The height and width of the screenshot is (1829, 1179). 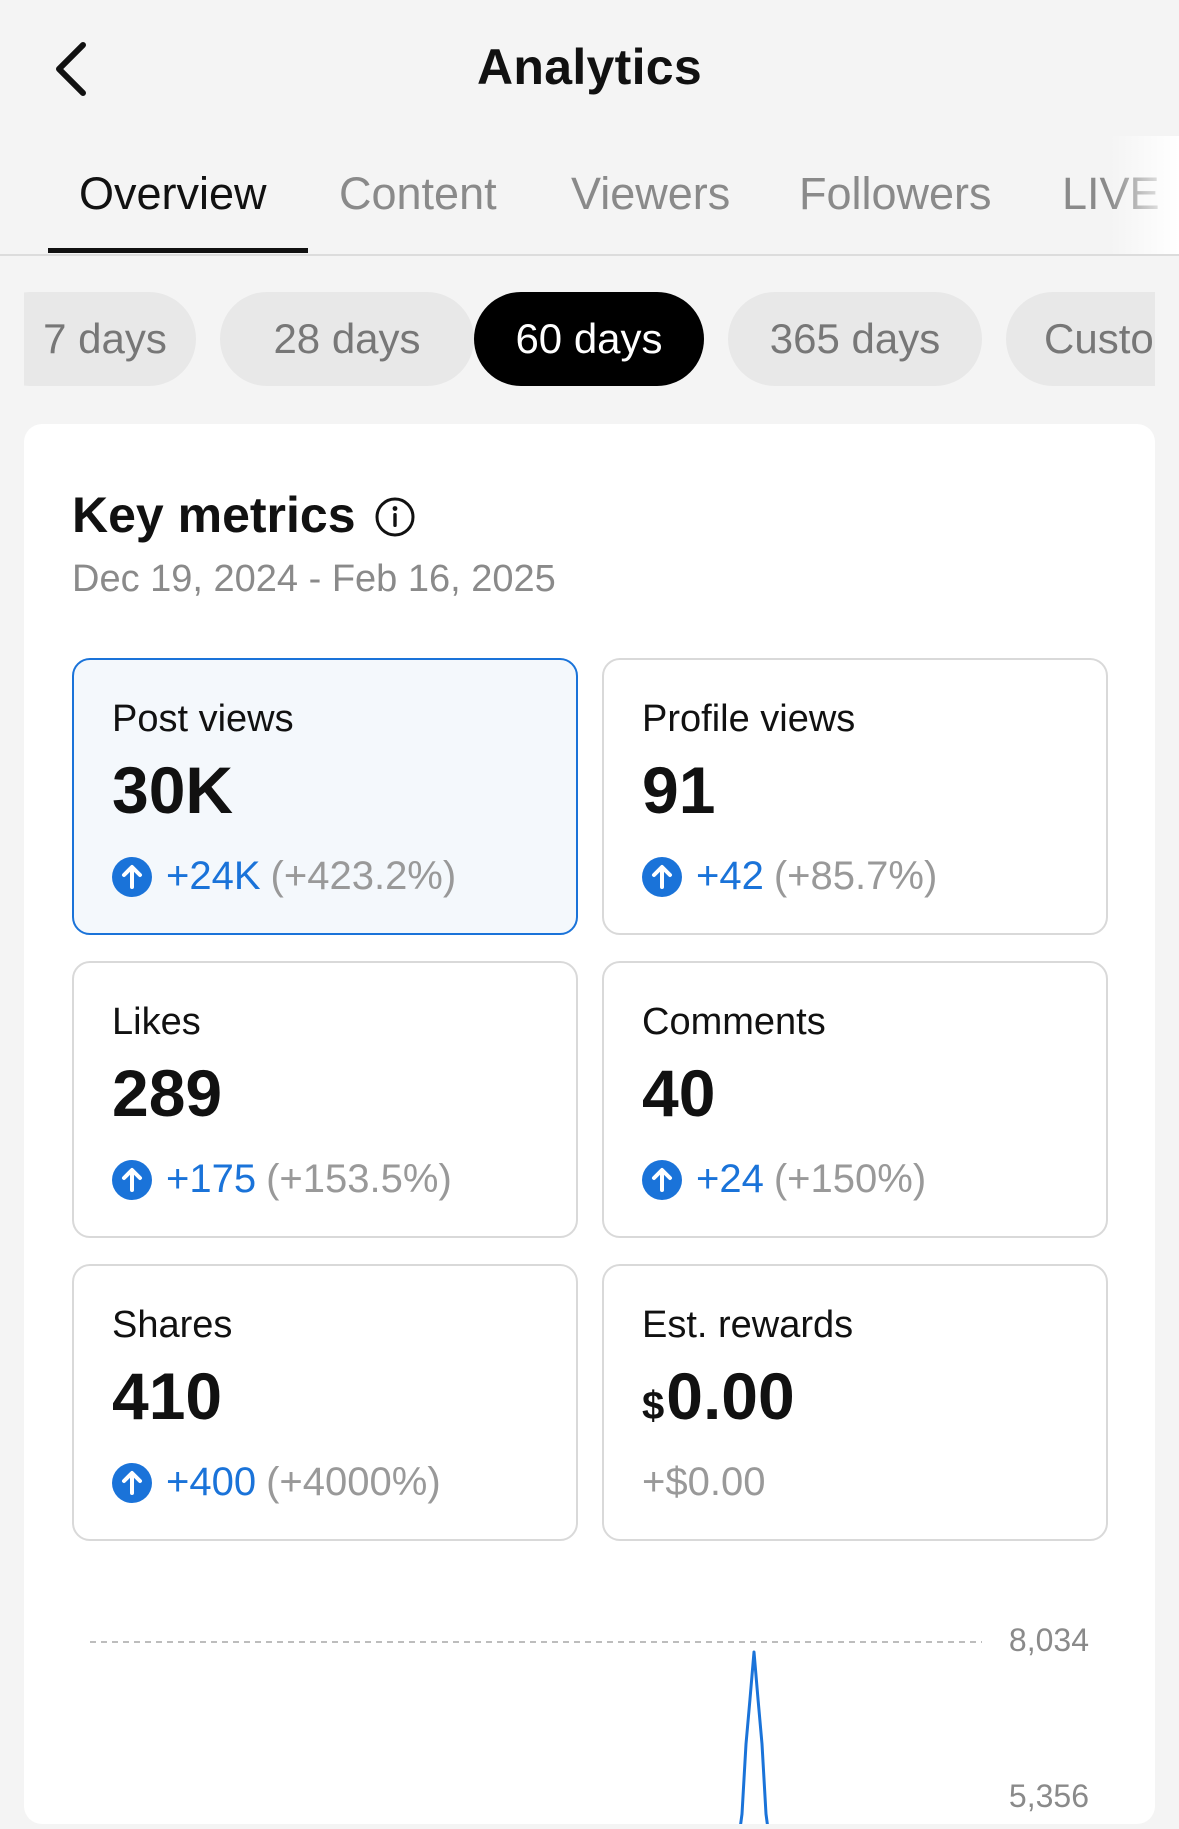 I want to click on metric-change: +24 (+150%), so click(x=784, y=1179).